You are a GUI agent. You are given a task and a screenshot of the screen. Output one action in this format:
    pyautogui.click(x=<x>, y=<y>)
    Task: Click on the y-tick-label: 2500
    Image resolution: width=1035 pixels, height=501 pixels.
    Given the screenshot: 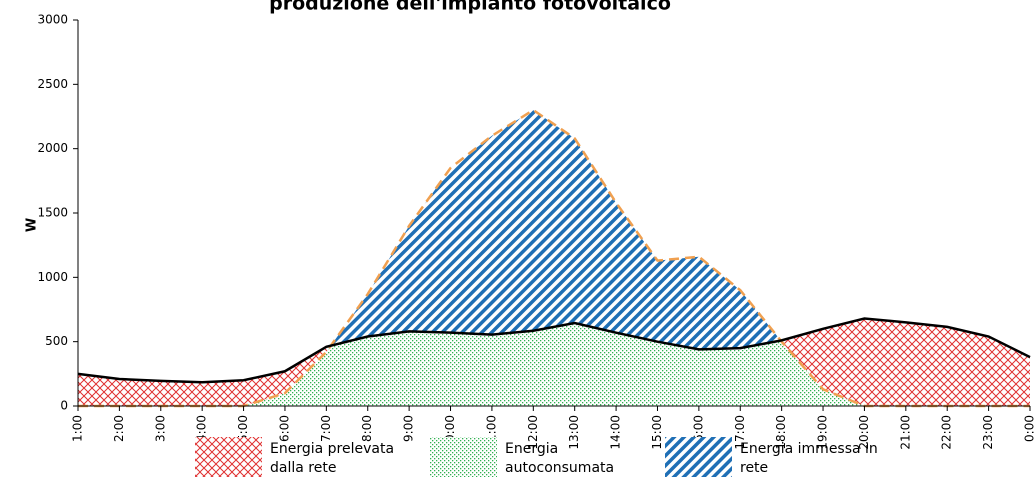 What is the action you would take?
    pyautogui.click(x=52, y=84)
    